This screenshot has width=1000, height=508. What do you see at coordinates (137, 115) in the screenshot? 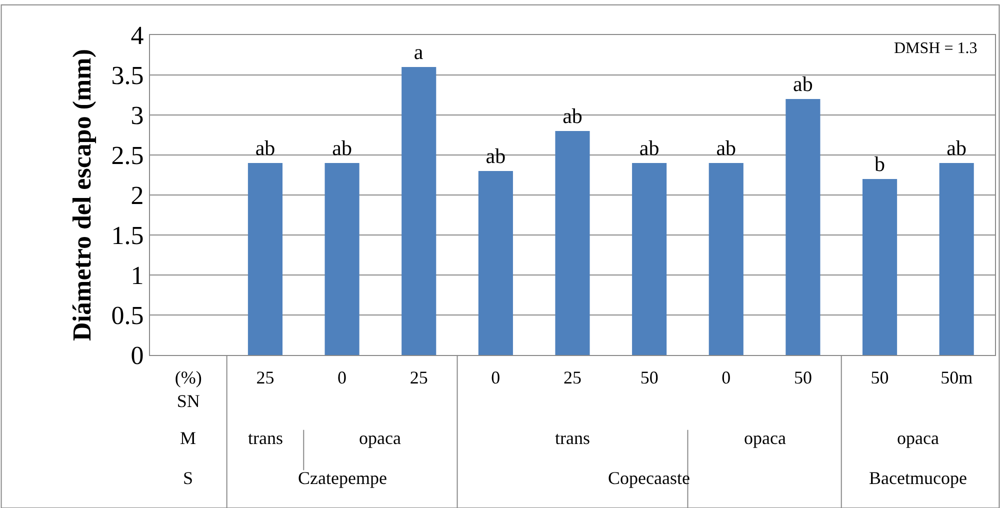
I see `y-tick-label: 3` at bounding box center [137, 115].